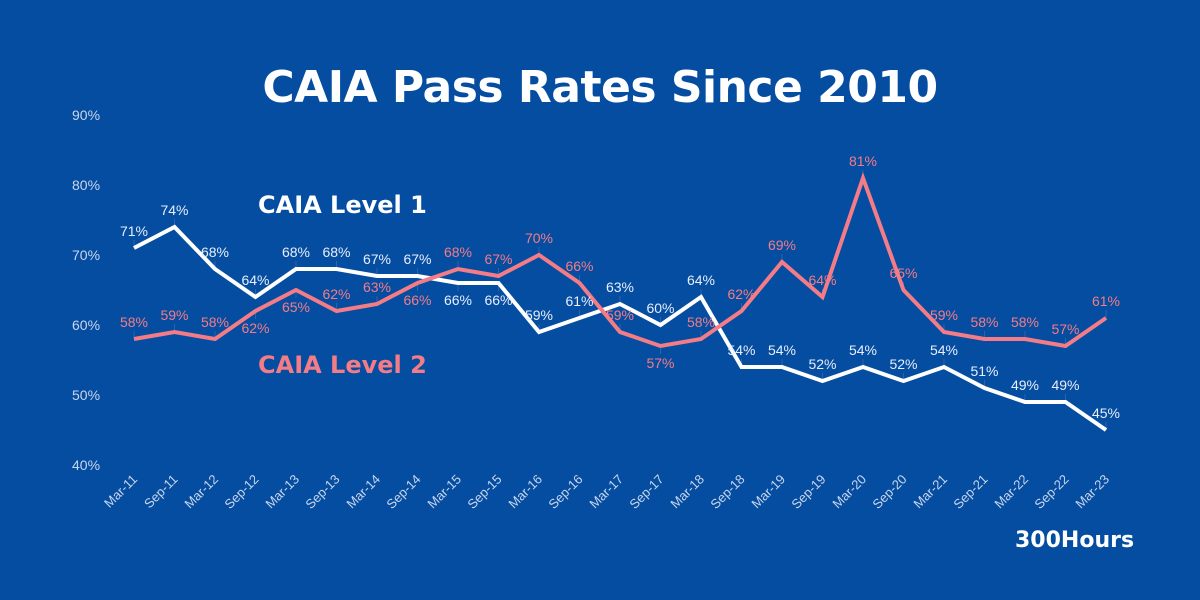  Describe the element at coordinates (782, 245) in the screenshot. I see `data-label: 69%` at that location.